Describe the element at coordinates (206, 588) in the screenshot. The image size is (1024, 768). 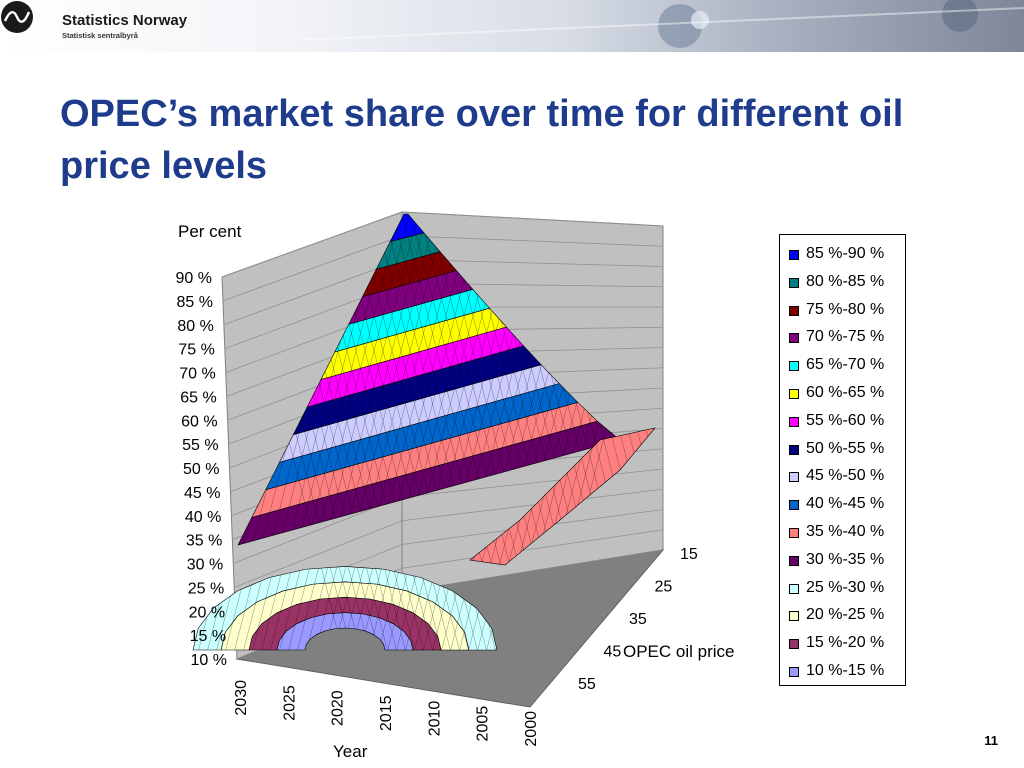
I see `y-tick-label: 25 %` at that location.